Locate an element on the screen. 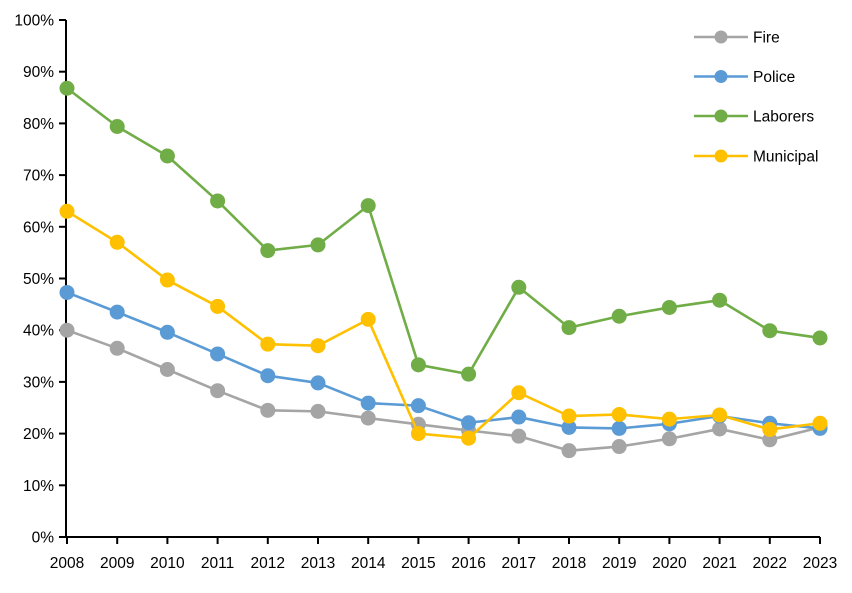  x-axis-tick-label: 2021 is located at coordinates (719, 563).